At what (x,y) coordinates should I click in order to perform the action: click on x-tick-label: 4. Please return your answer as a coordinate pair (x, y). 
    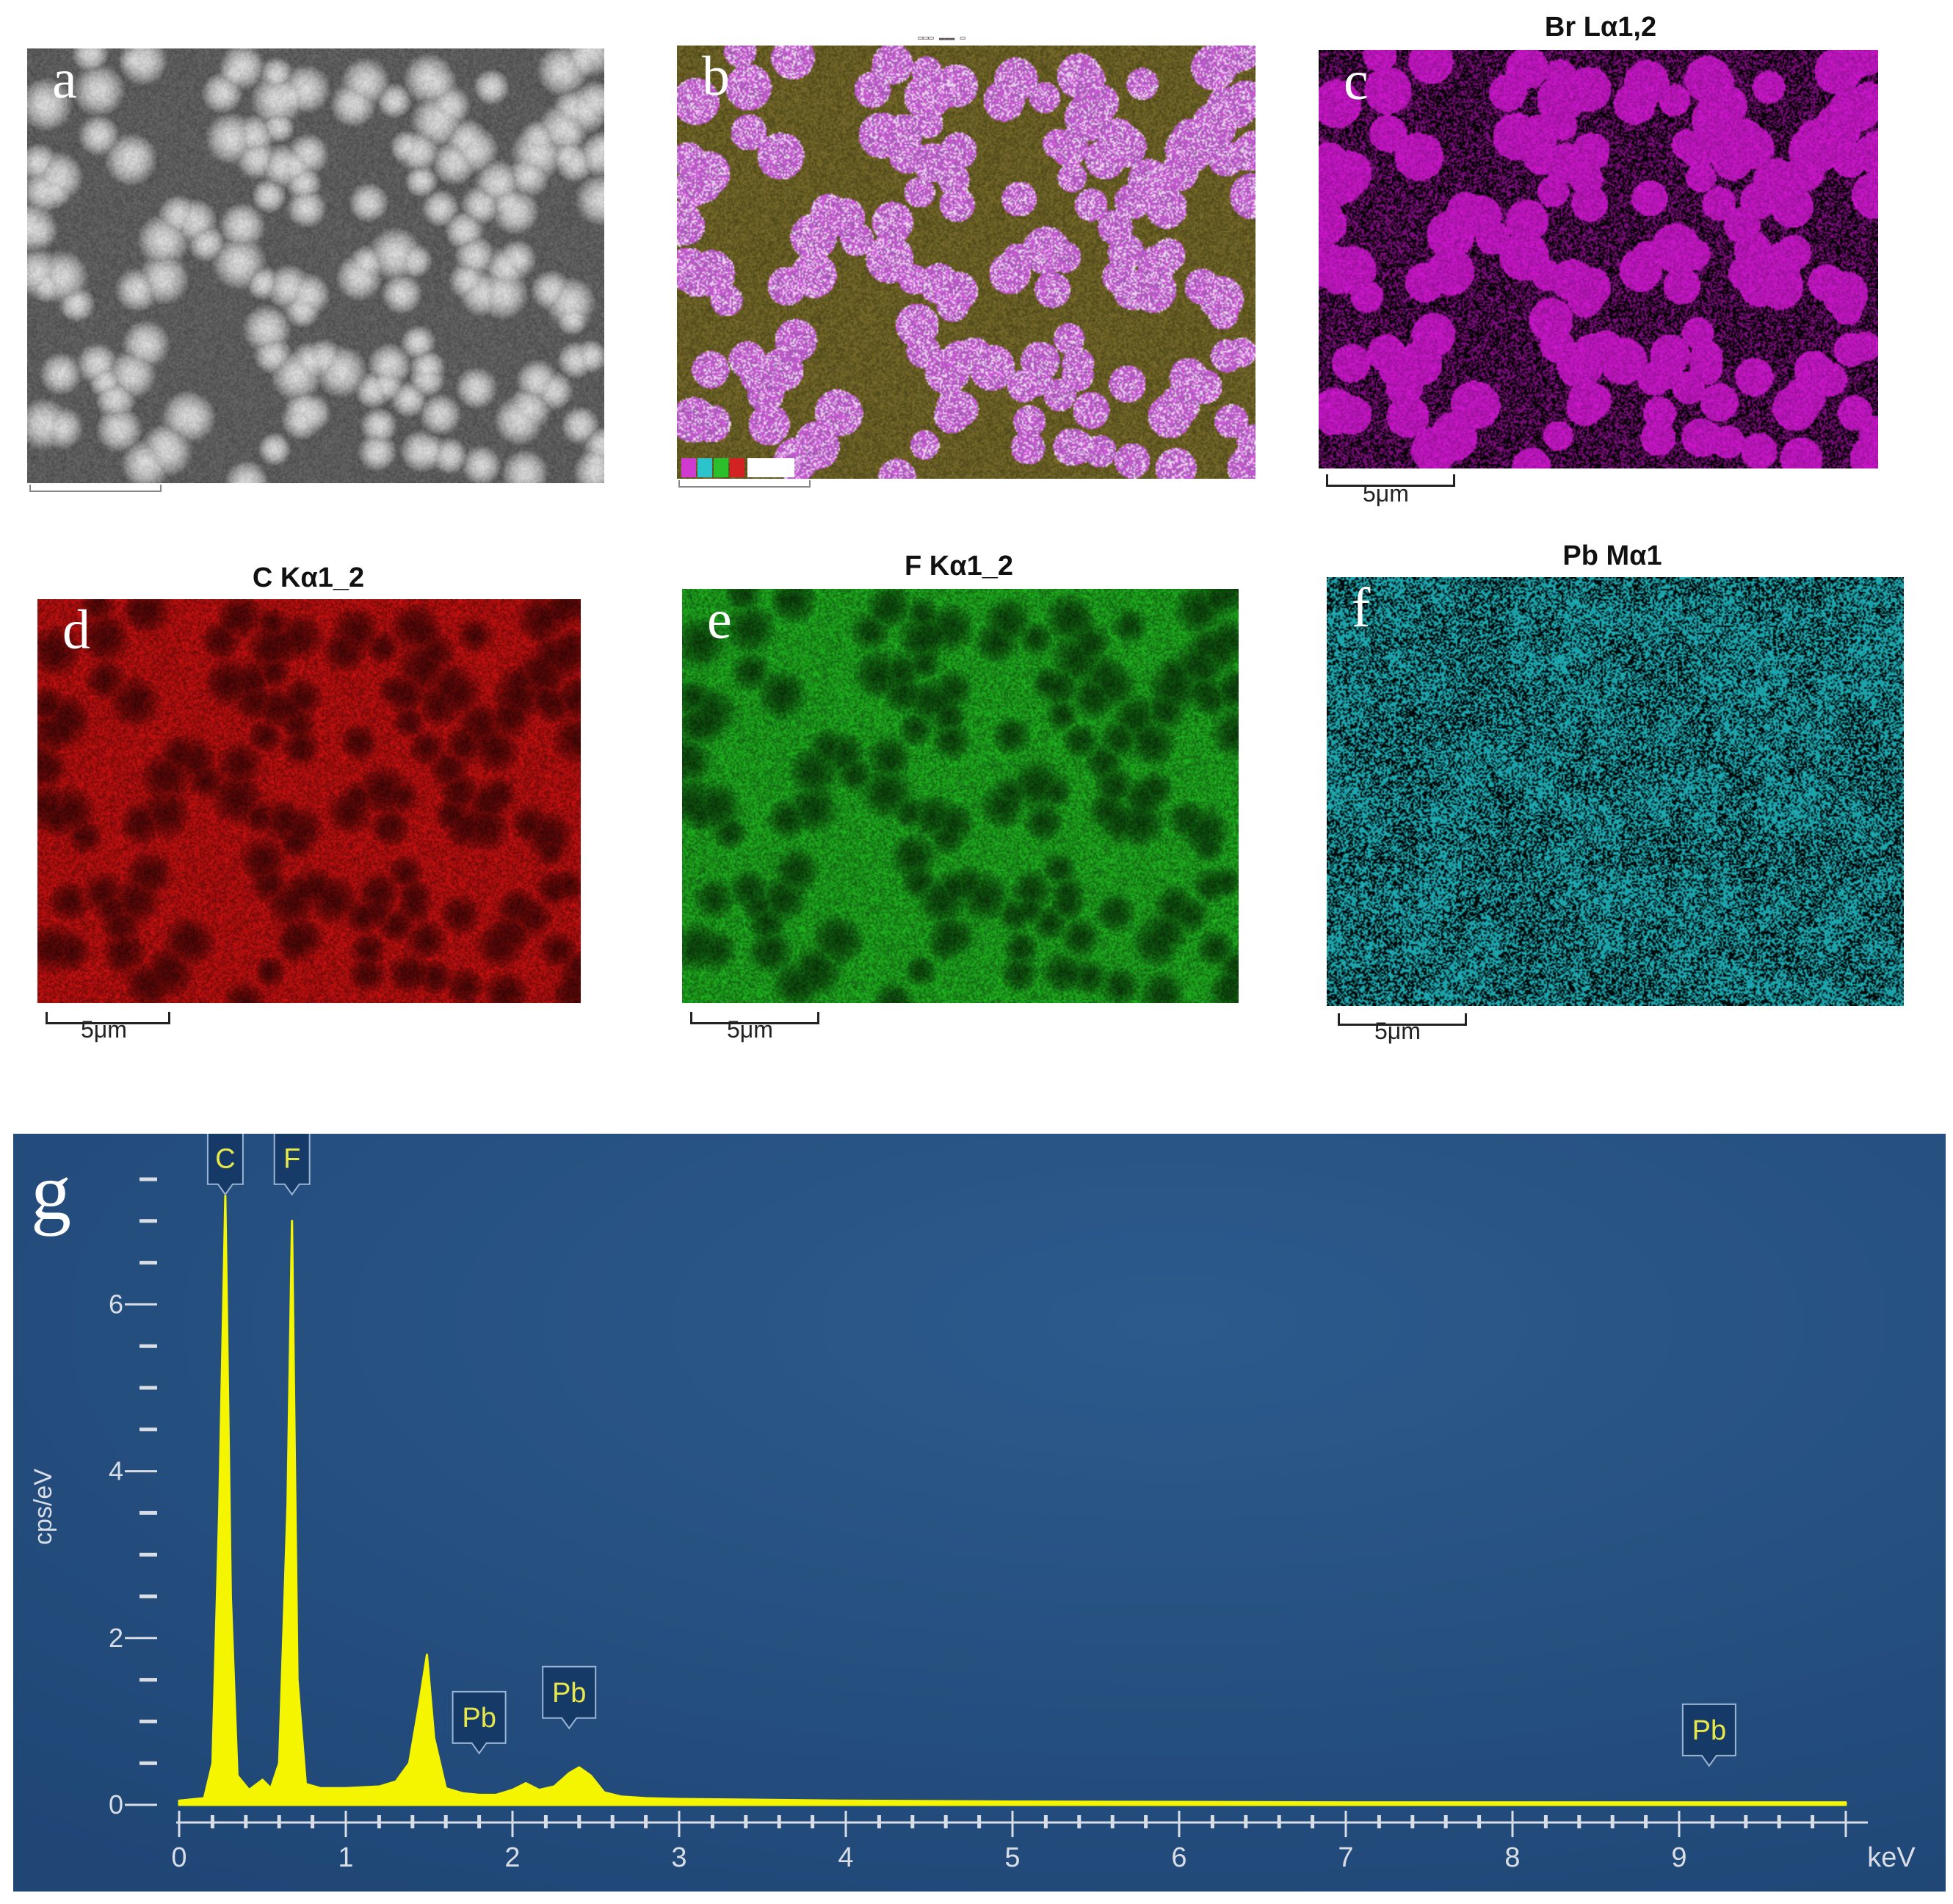
    Looking at the image, I should click on (845, 1857).